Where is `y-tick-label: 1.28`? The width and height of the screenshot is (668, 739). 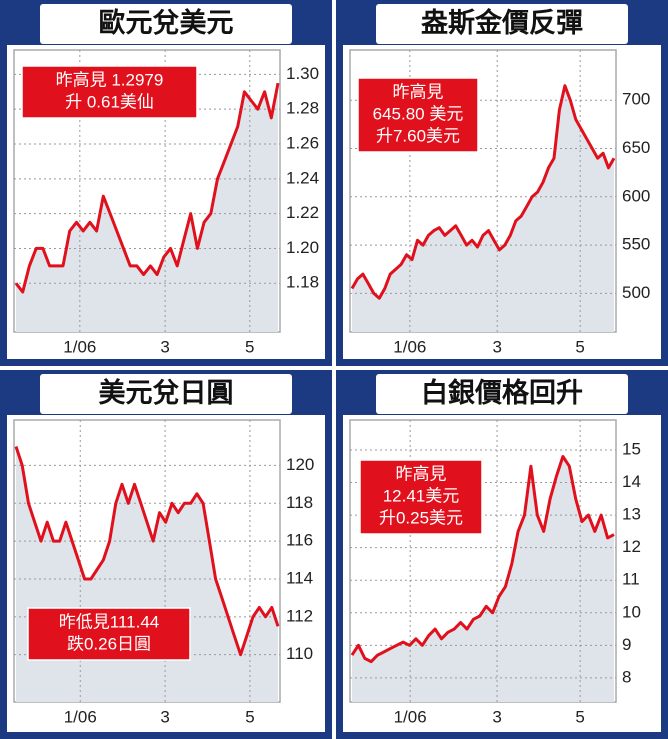
y-tick-label: 1.28 is located at coordinates (302, 108).